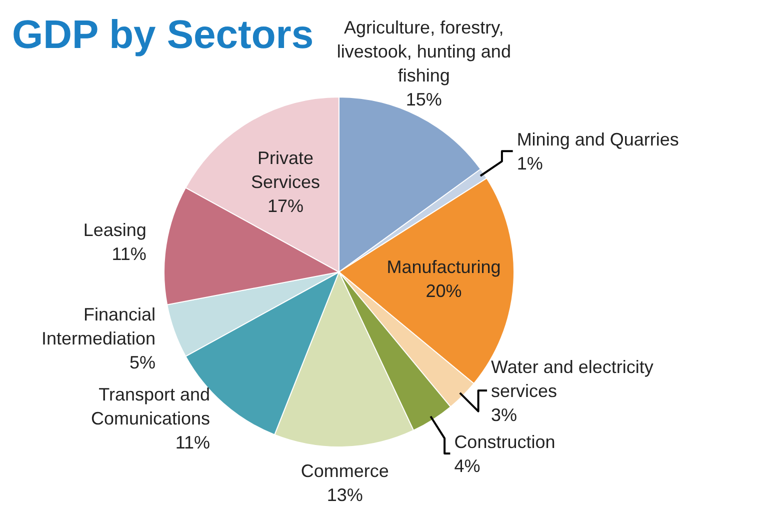  What do you see at coordinates (505, 442) in the screenshot?
I see `slice-label: Construction` at bounding box center [505, 442].